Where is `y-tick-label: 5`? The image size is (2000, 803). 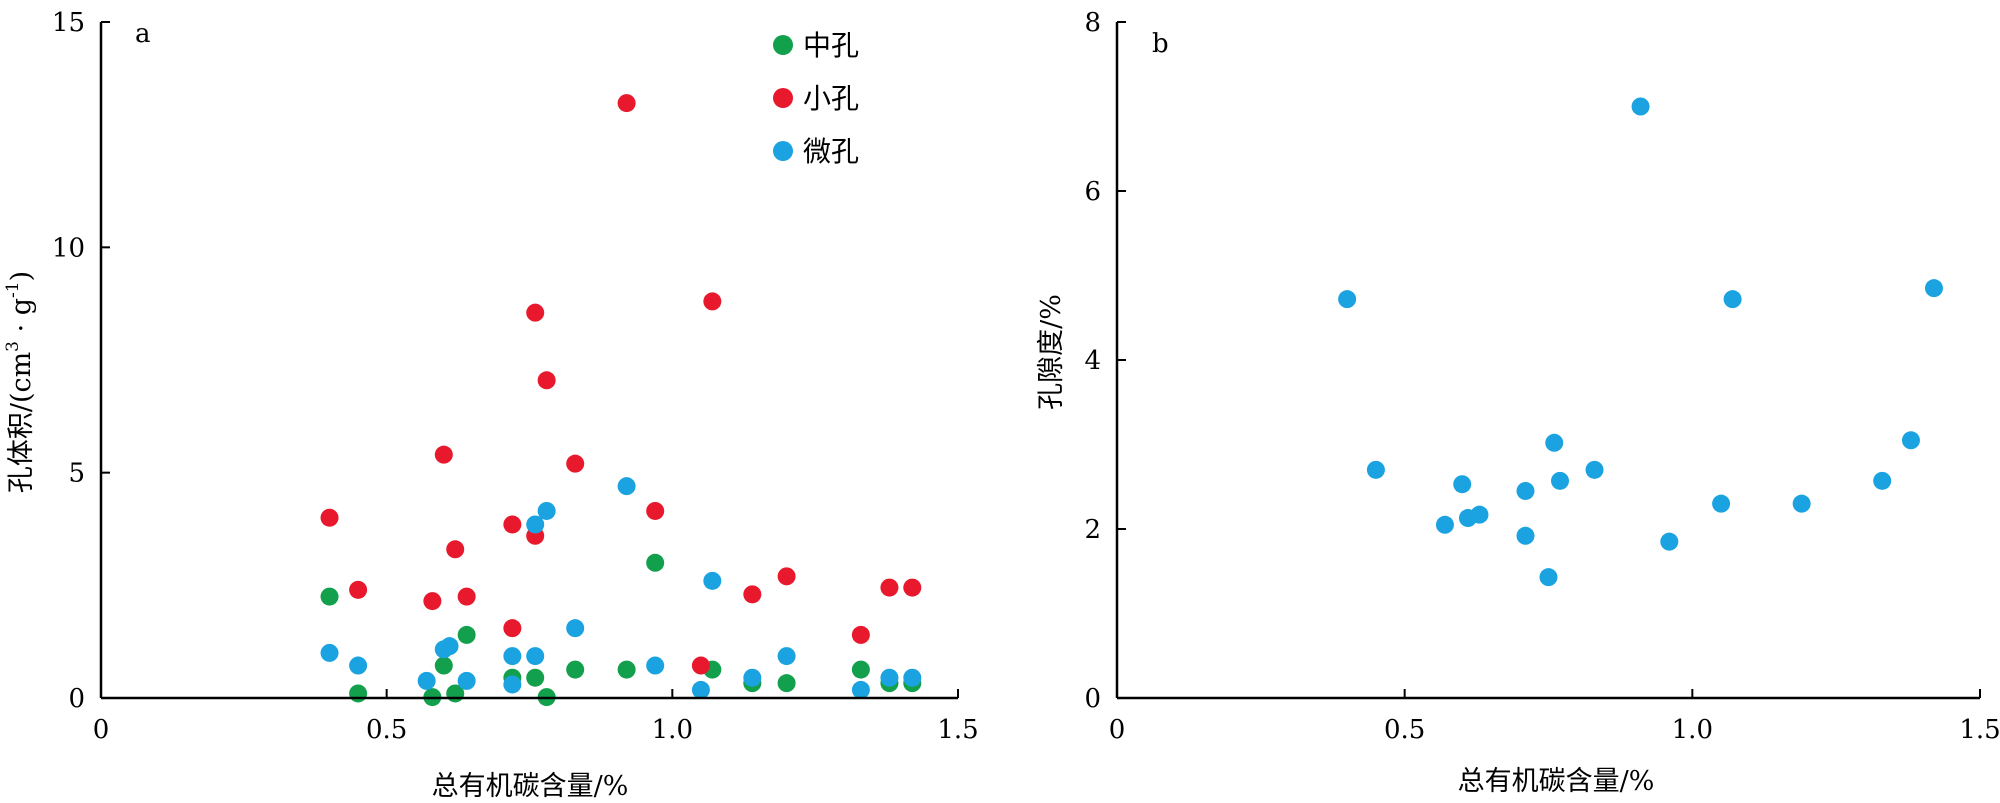
y-tick-label: 5 is located at coordinates (76, 474).